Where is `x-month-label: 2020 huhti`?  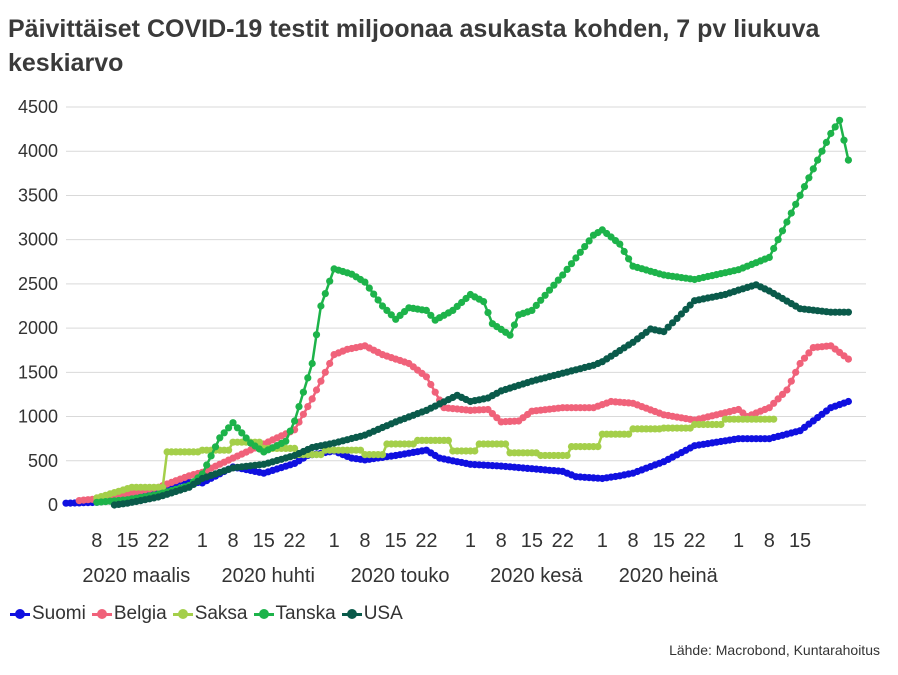
x-month-label: 2020 huhti is located at coordinates (267, 576).